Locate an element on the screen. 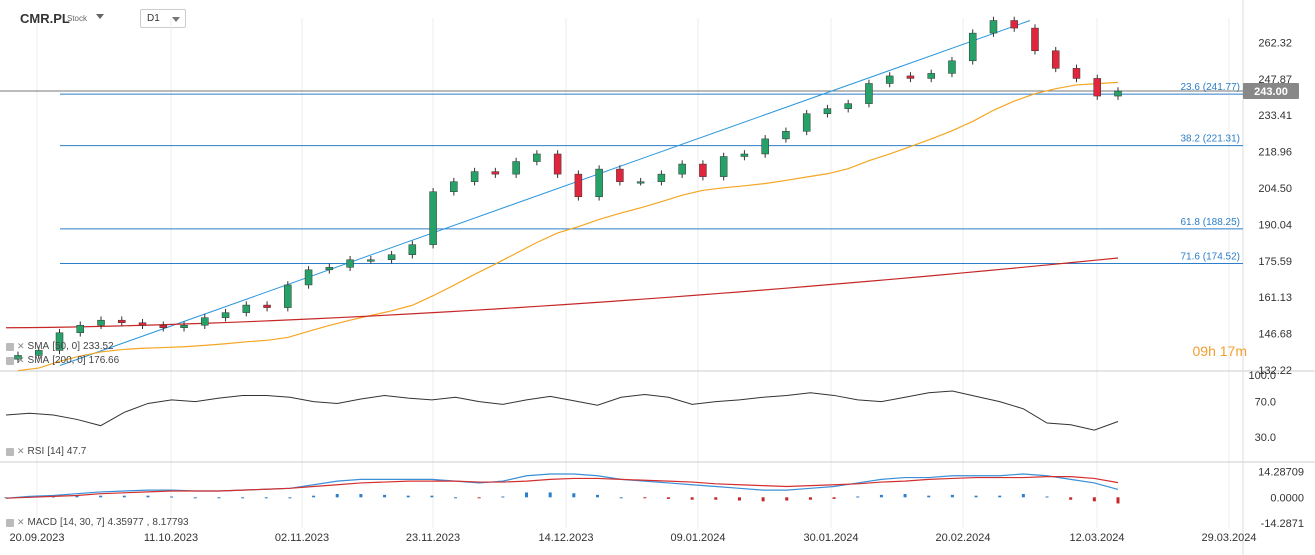  symbol-dropdown-icon is located at coordinates (100, 16).